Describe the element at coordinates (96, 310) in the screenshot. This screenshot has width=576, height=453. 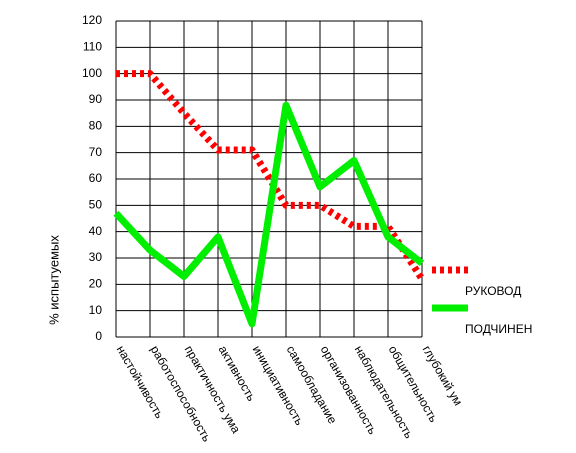
I see `y-tick-label: 10` at that location.